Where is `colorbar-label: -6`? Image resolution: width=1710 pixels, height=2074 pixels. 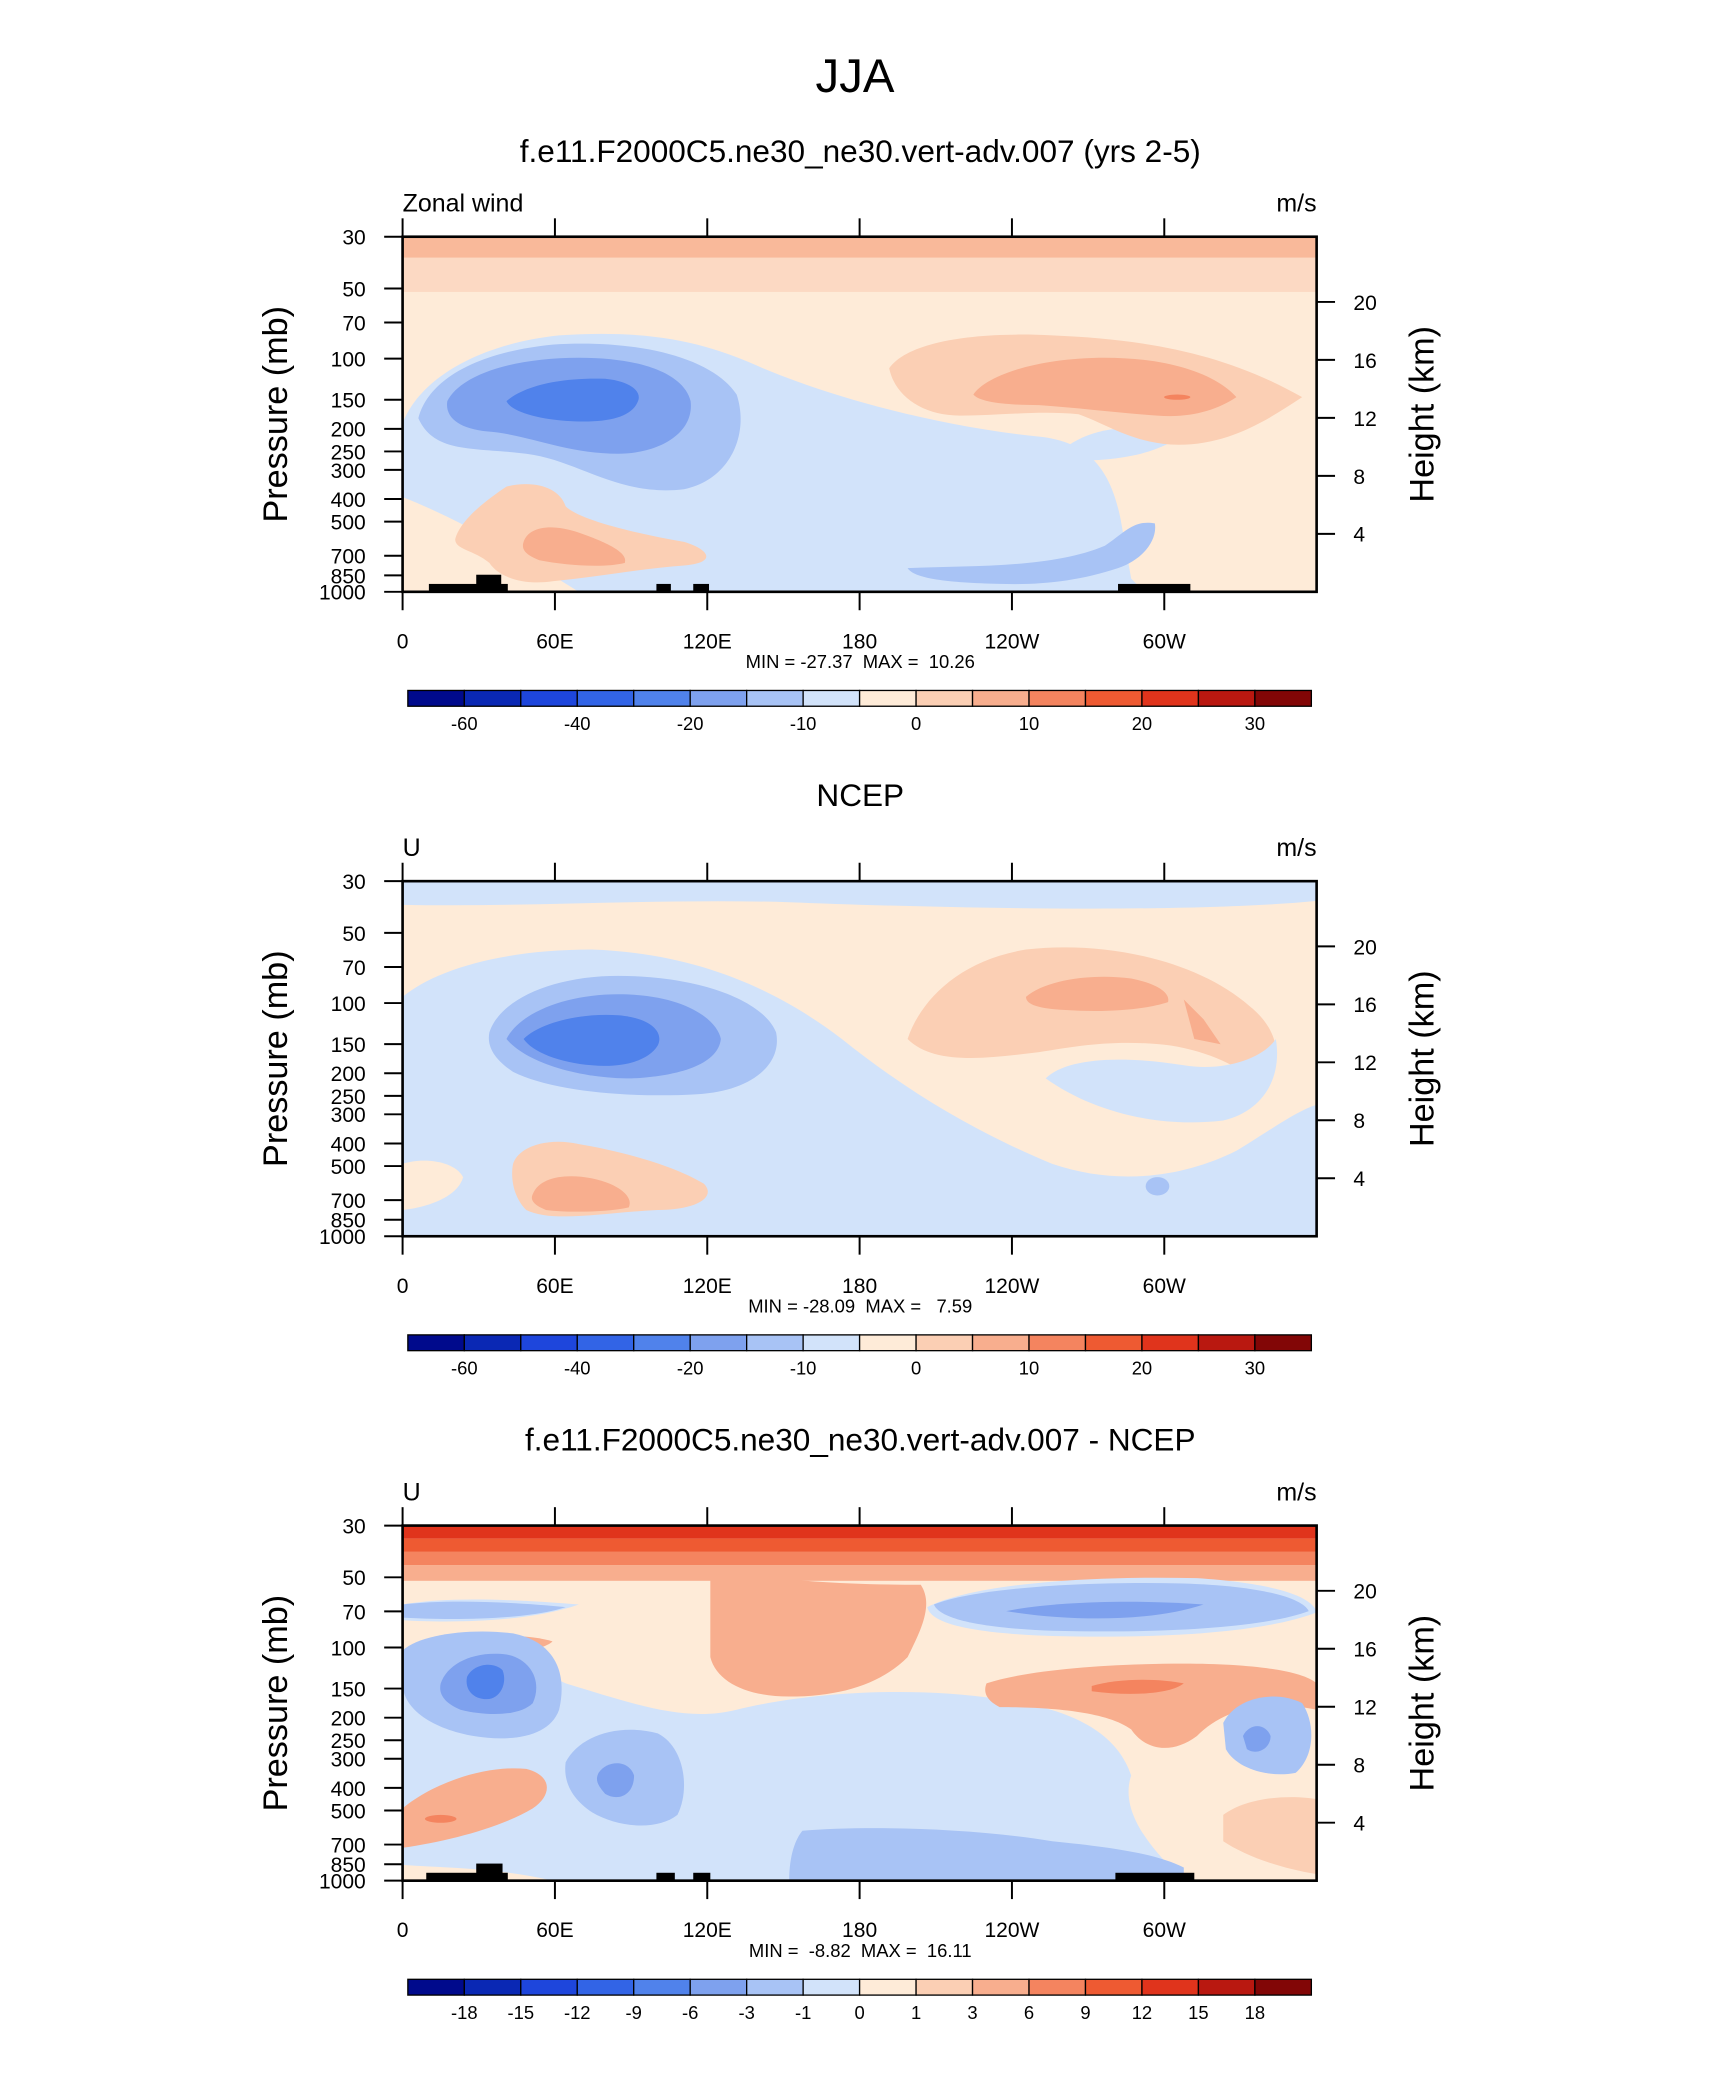
colorbar-label: -6 is located at coordinates (690, 2012).